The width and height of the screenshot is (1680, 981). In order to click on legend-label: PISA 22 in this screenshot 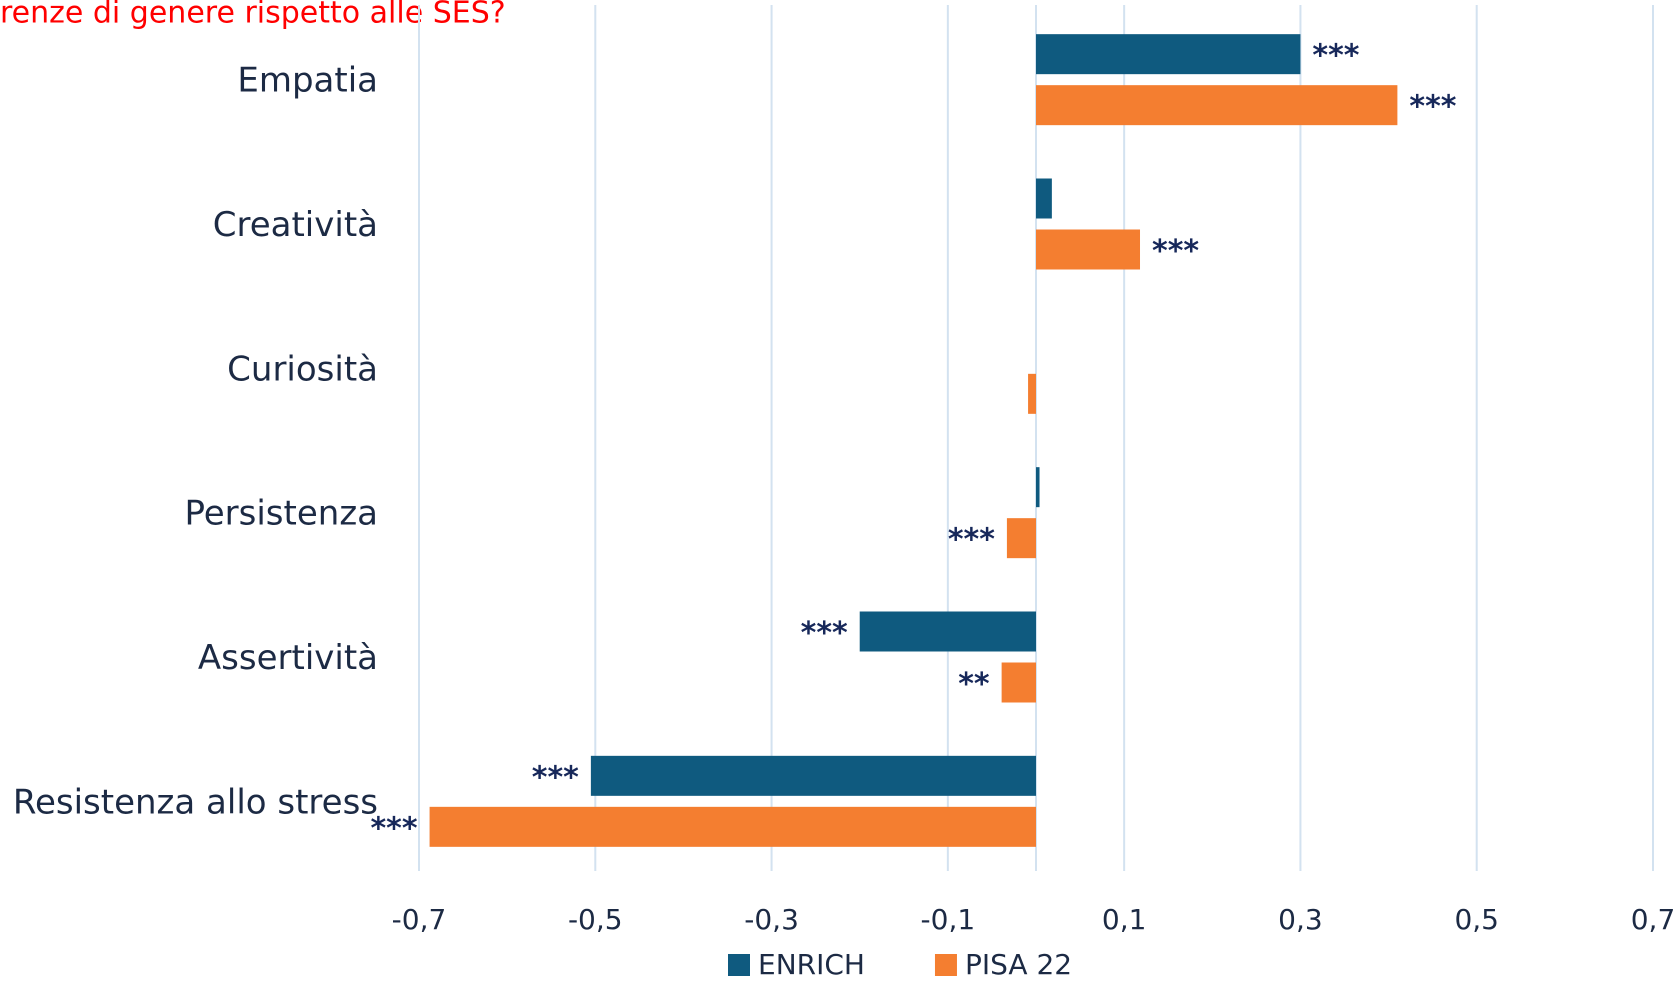, I will do `click(1018, 964)`.